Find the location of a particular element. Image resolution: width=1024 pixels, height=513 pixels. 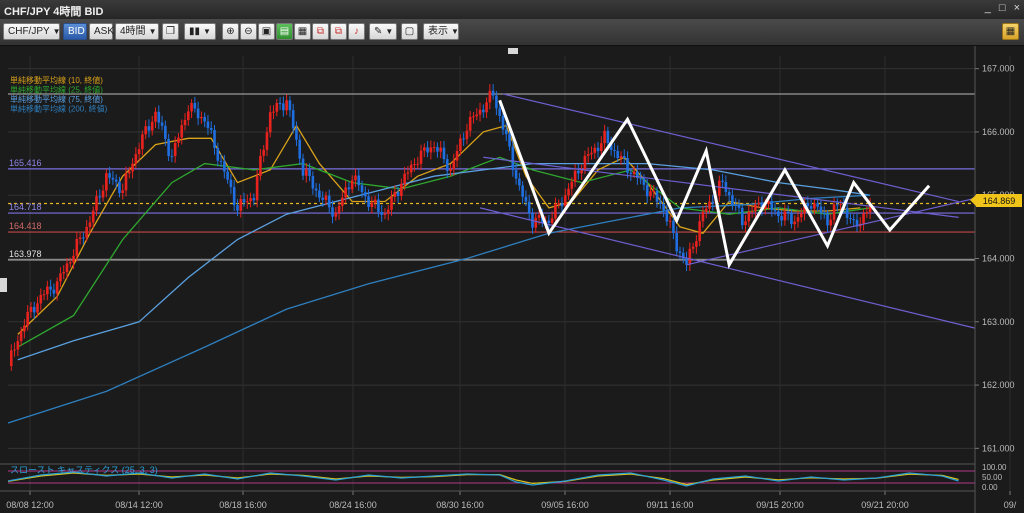

draw-tool-select: ✎ ▼ is located at coordinates (383, 31).